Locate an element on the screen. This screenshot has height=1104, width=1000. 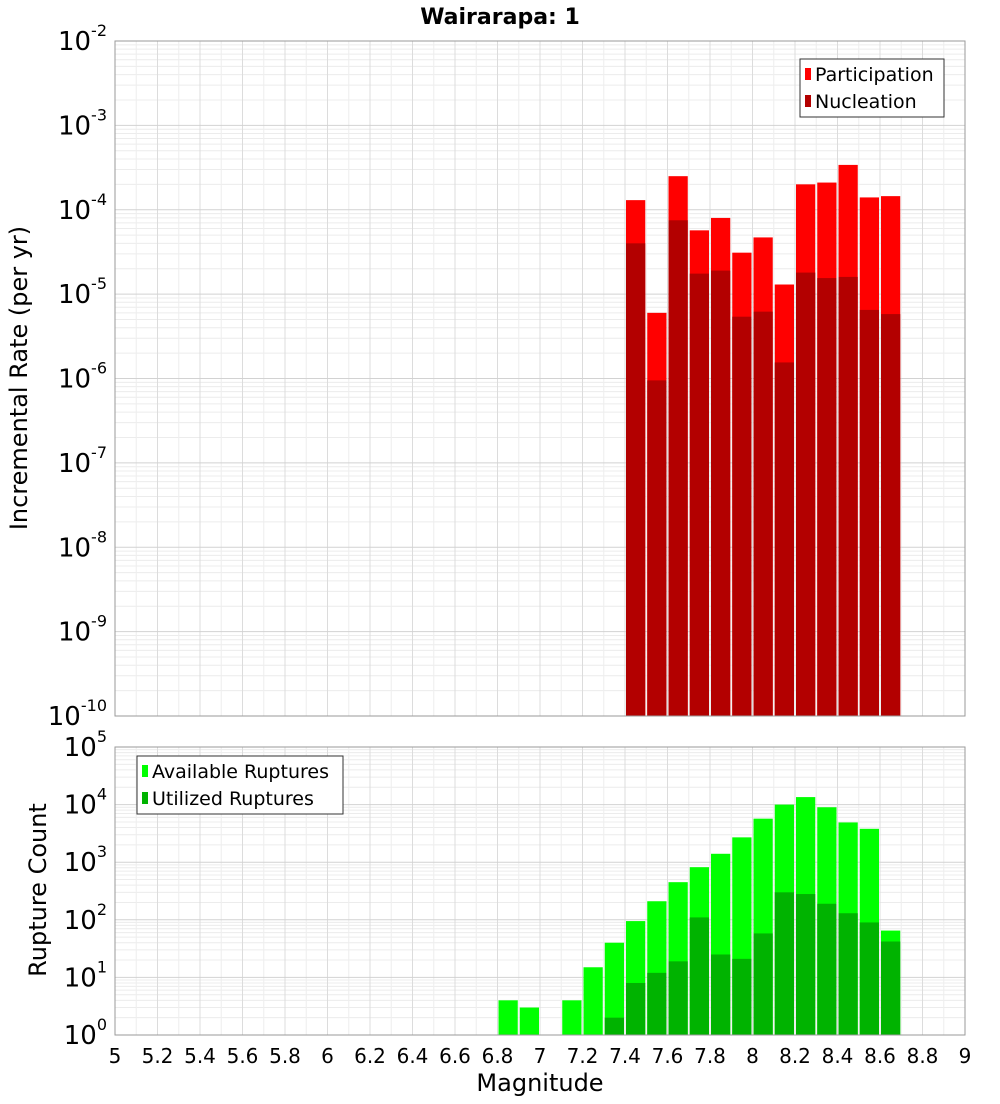
y-tick-label: 10⁻⁶ is located at coordinates (82, 377).